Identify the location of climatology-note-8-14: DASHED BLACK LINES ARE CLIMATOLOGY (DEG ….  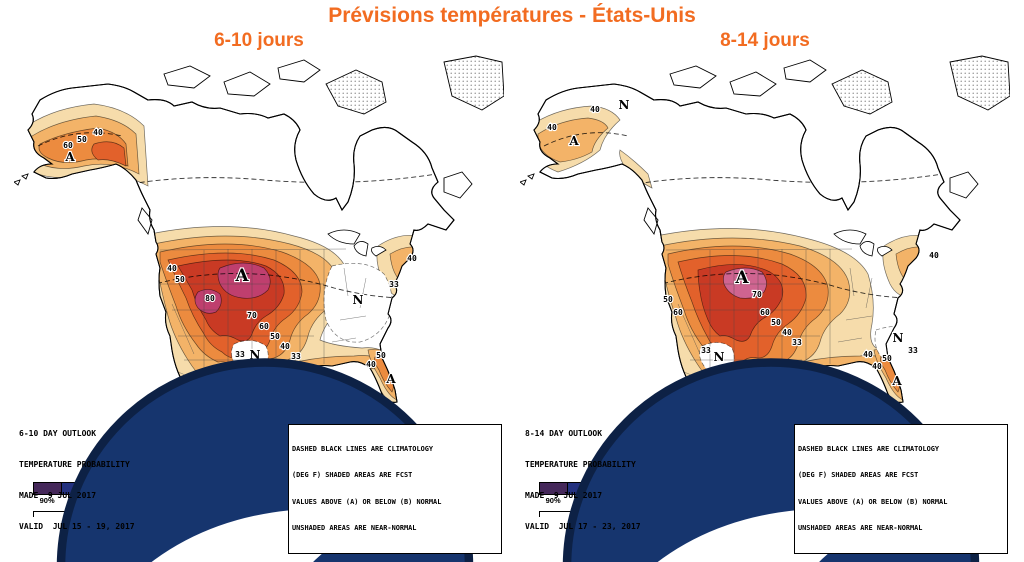
(901, 489).